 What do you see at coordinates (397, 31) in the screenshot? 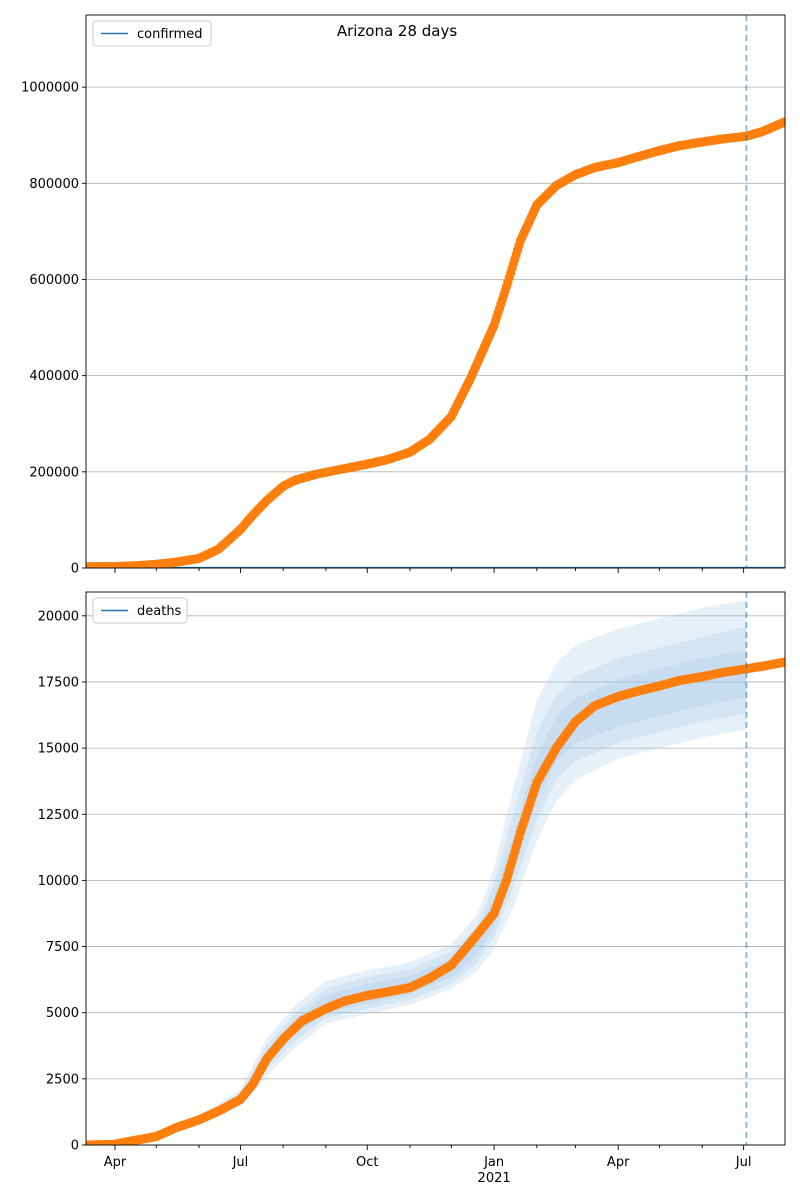
I see `figure-title: Arizona 28 days` at bounding box center [397, 31].